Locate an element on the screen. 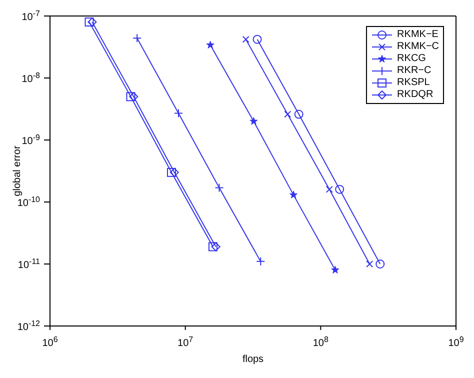 The width and height of the screenshot is (474, 378). y-tick-label: 10$^{-11}$ is located at coordinates (29, 263).